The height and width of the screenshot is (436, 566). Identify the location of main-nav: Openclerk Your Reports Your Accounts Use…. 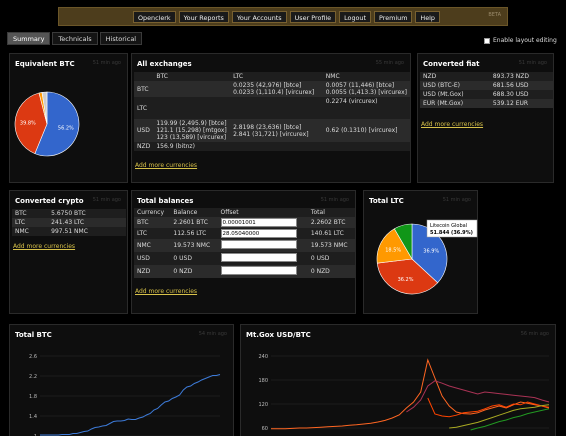
(286, 17).